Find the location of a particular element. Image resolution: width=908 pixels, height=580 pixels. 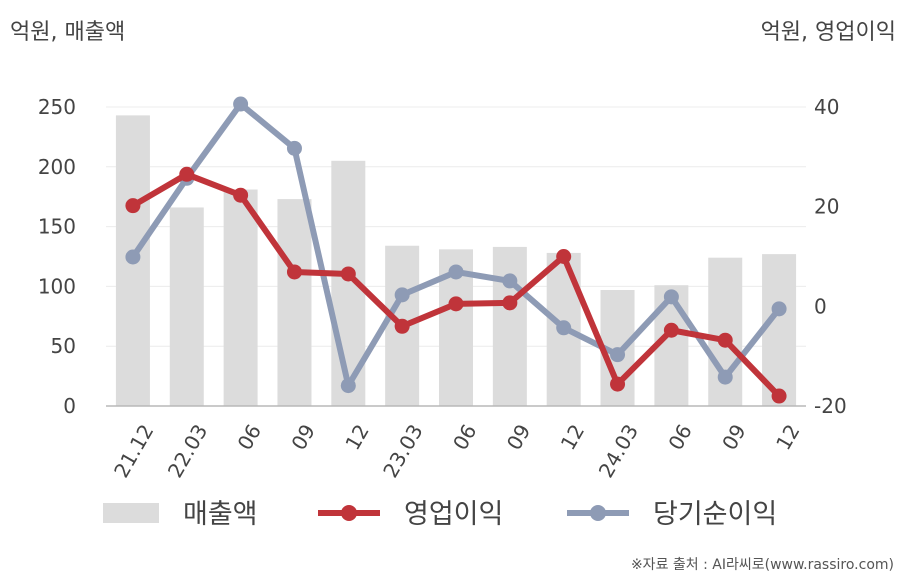

x-tick-label: 24.03 is located at coordinates (618, 451).